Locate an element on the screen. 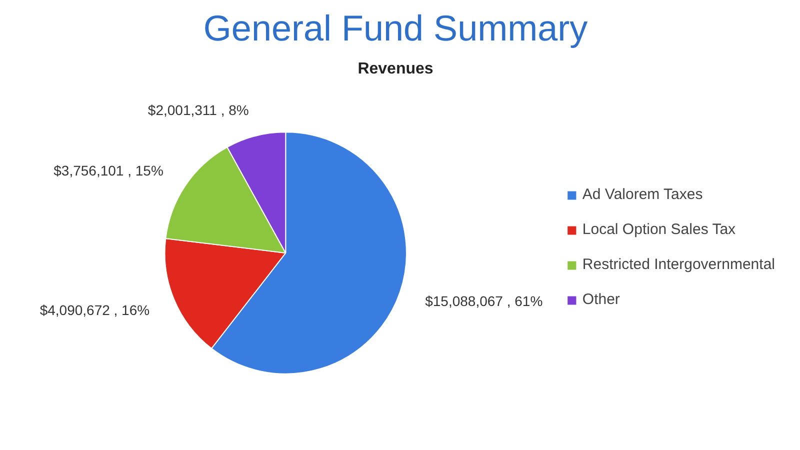 The image size is (800, 450). chart-subtitle: Revenues is located at coordinates (396, 69).